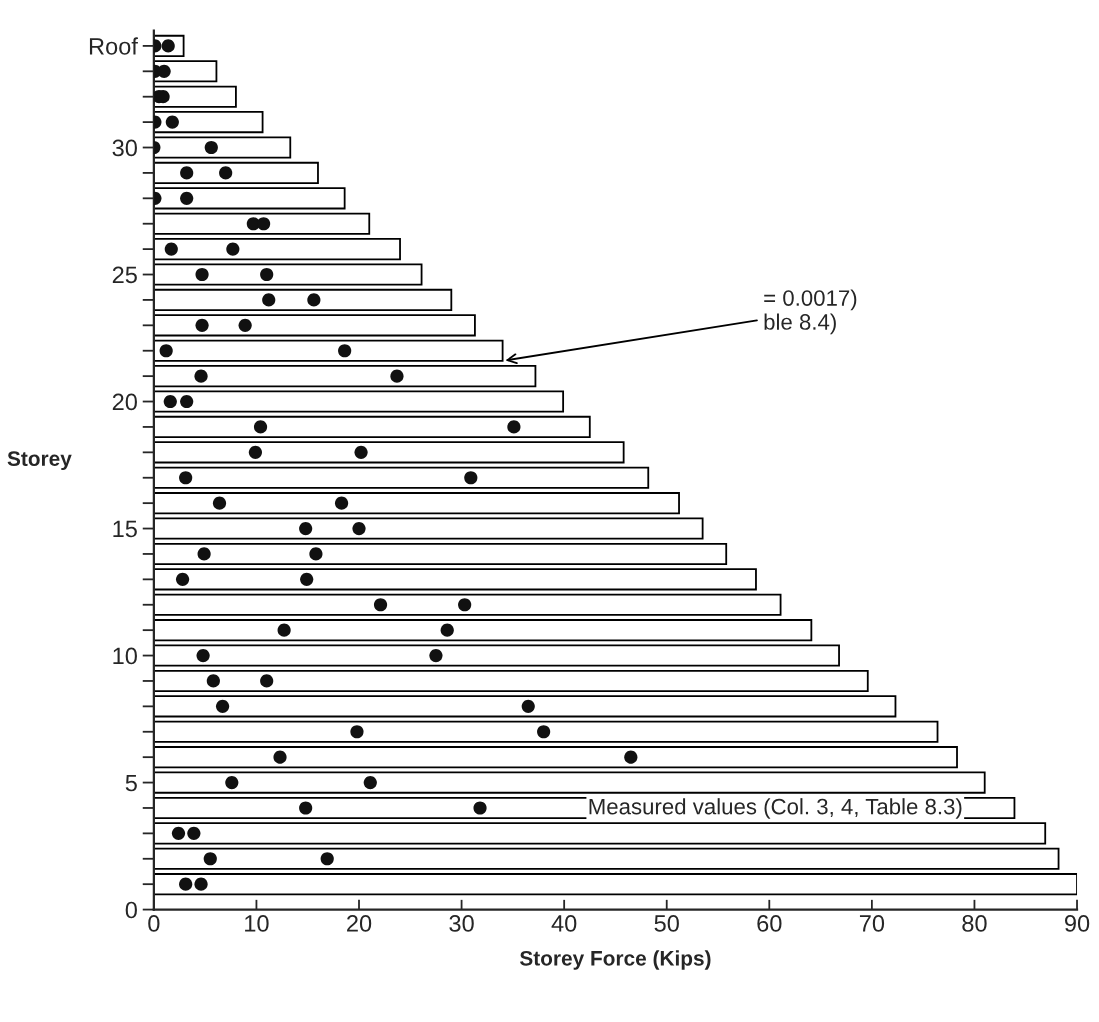  What do you see at coordinates (872, 923) in the screenshot?
I see `x-tick-label: 70` at bounding box center [872, 923].